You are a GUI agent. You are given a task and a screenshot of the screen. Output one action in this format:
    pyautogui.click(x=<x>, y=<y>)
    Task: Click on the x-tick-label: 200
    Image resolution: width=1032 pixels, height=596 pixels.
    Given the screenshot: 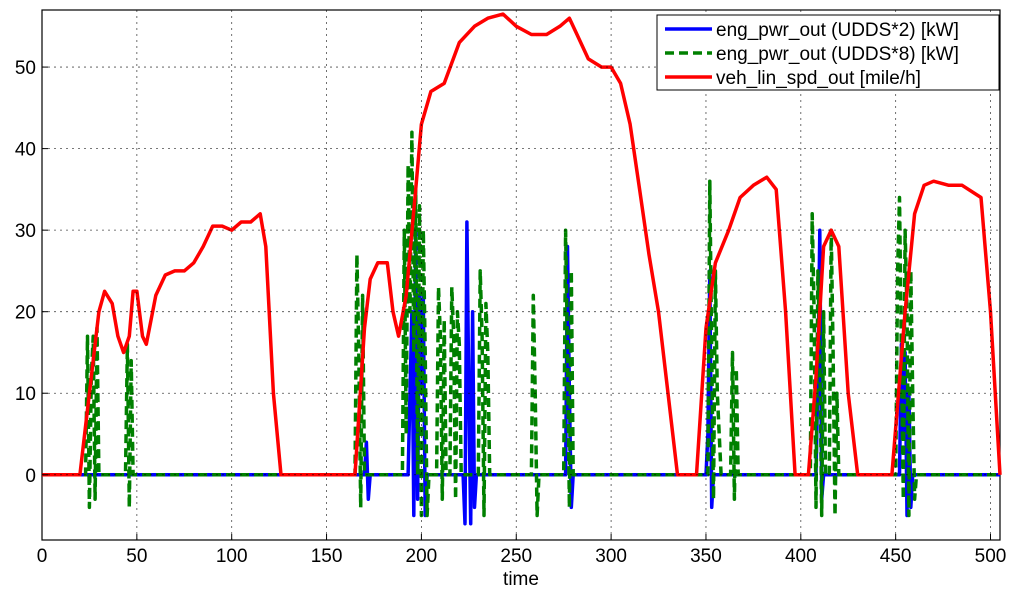 What is the action you would take?
    pyautogui.click(x=422, y=556)
    